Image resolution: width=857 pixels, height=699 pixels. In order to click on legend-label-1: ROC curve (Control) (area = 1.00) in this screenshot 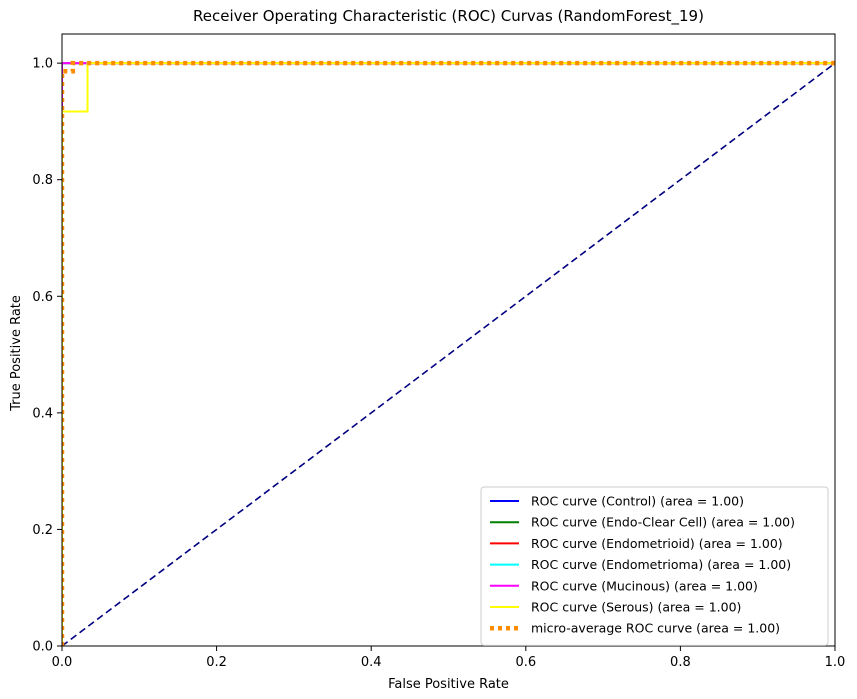, I will do `click(637, 501)`.